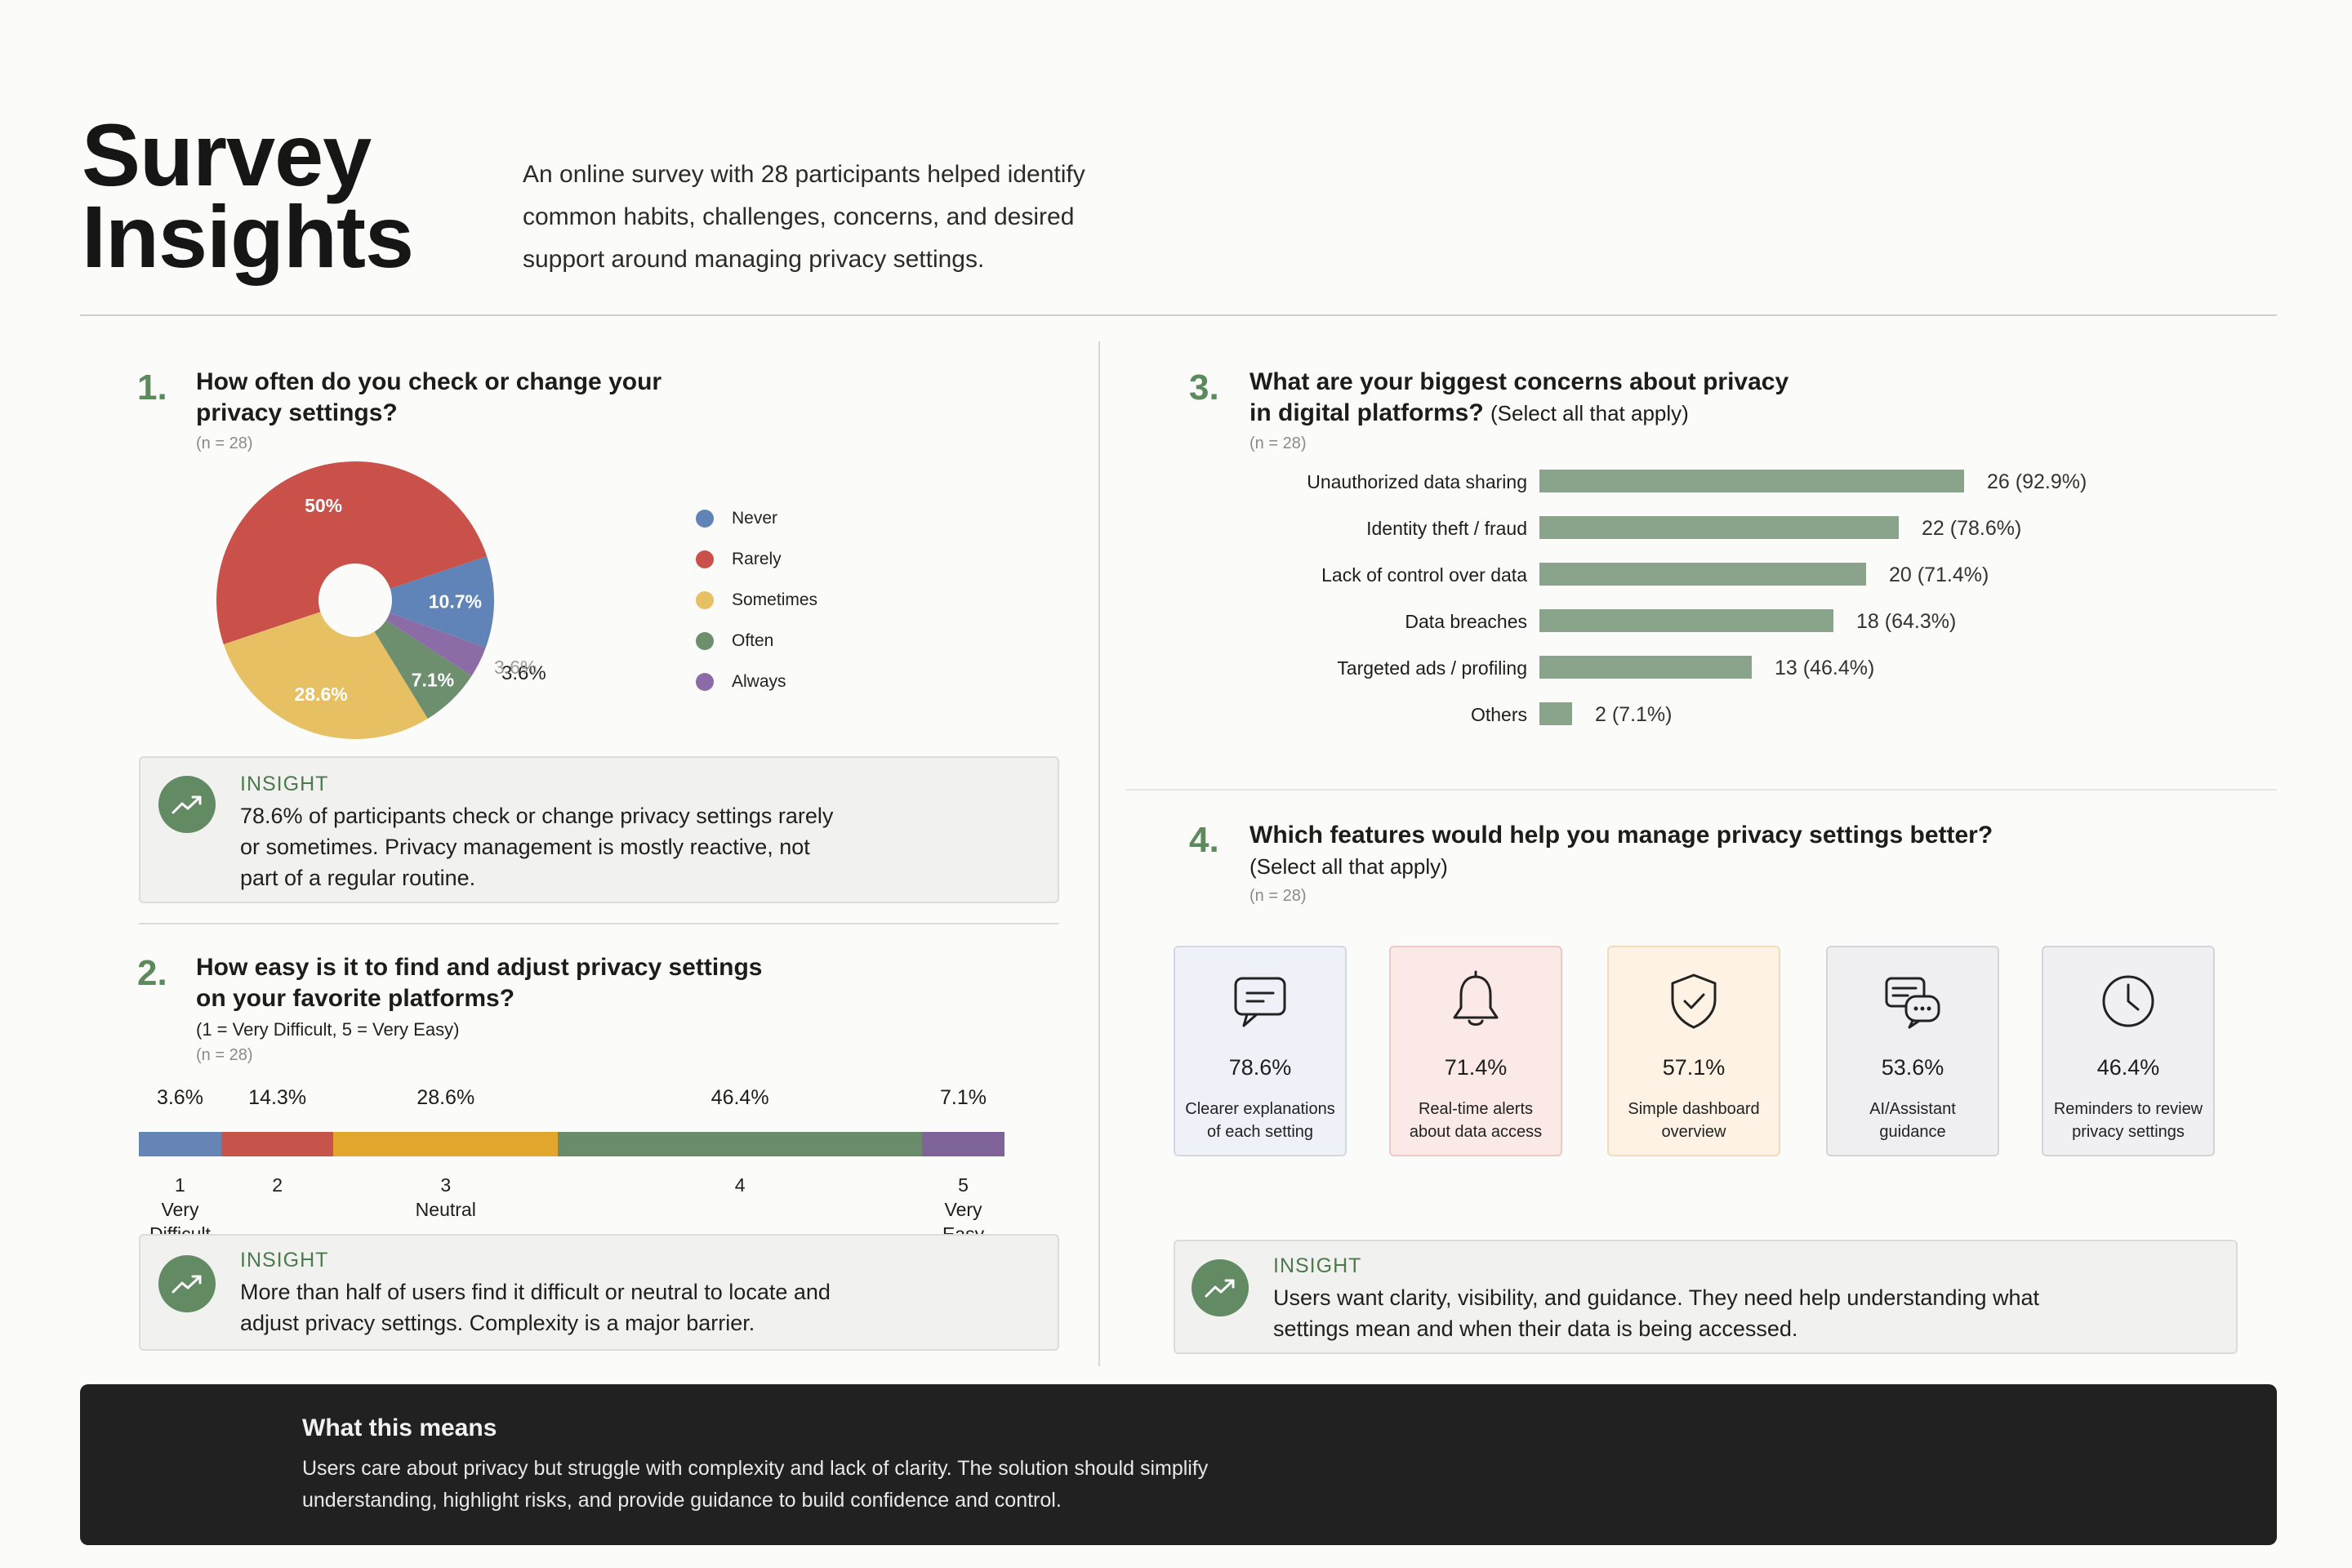 This screenshot has height=1568, width=2352. I want to click on bar-value-label: 18 (64.3%), so click(1906, 621).